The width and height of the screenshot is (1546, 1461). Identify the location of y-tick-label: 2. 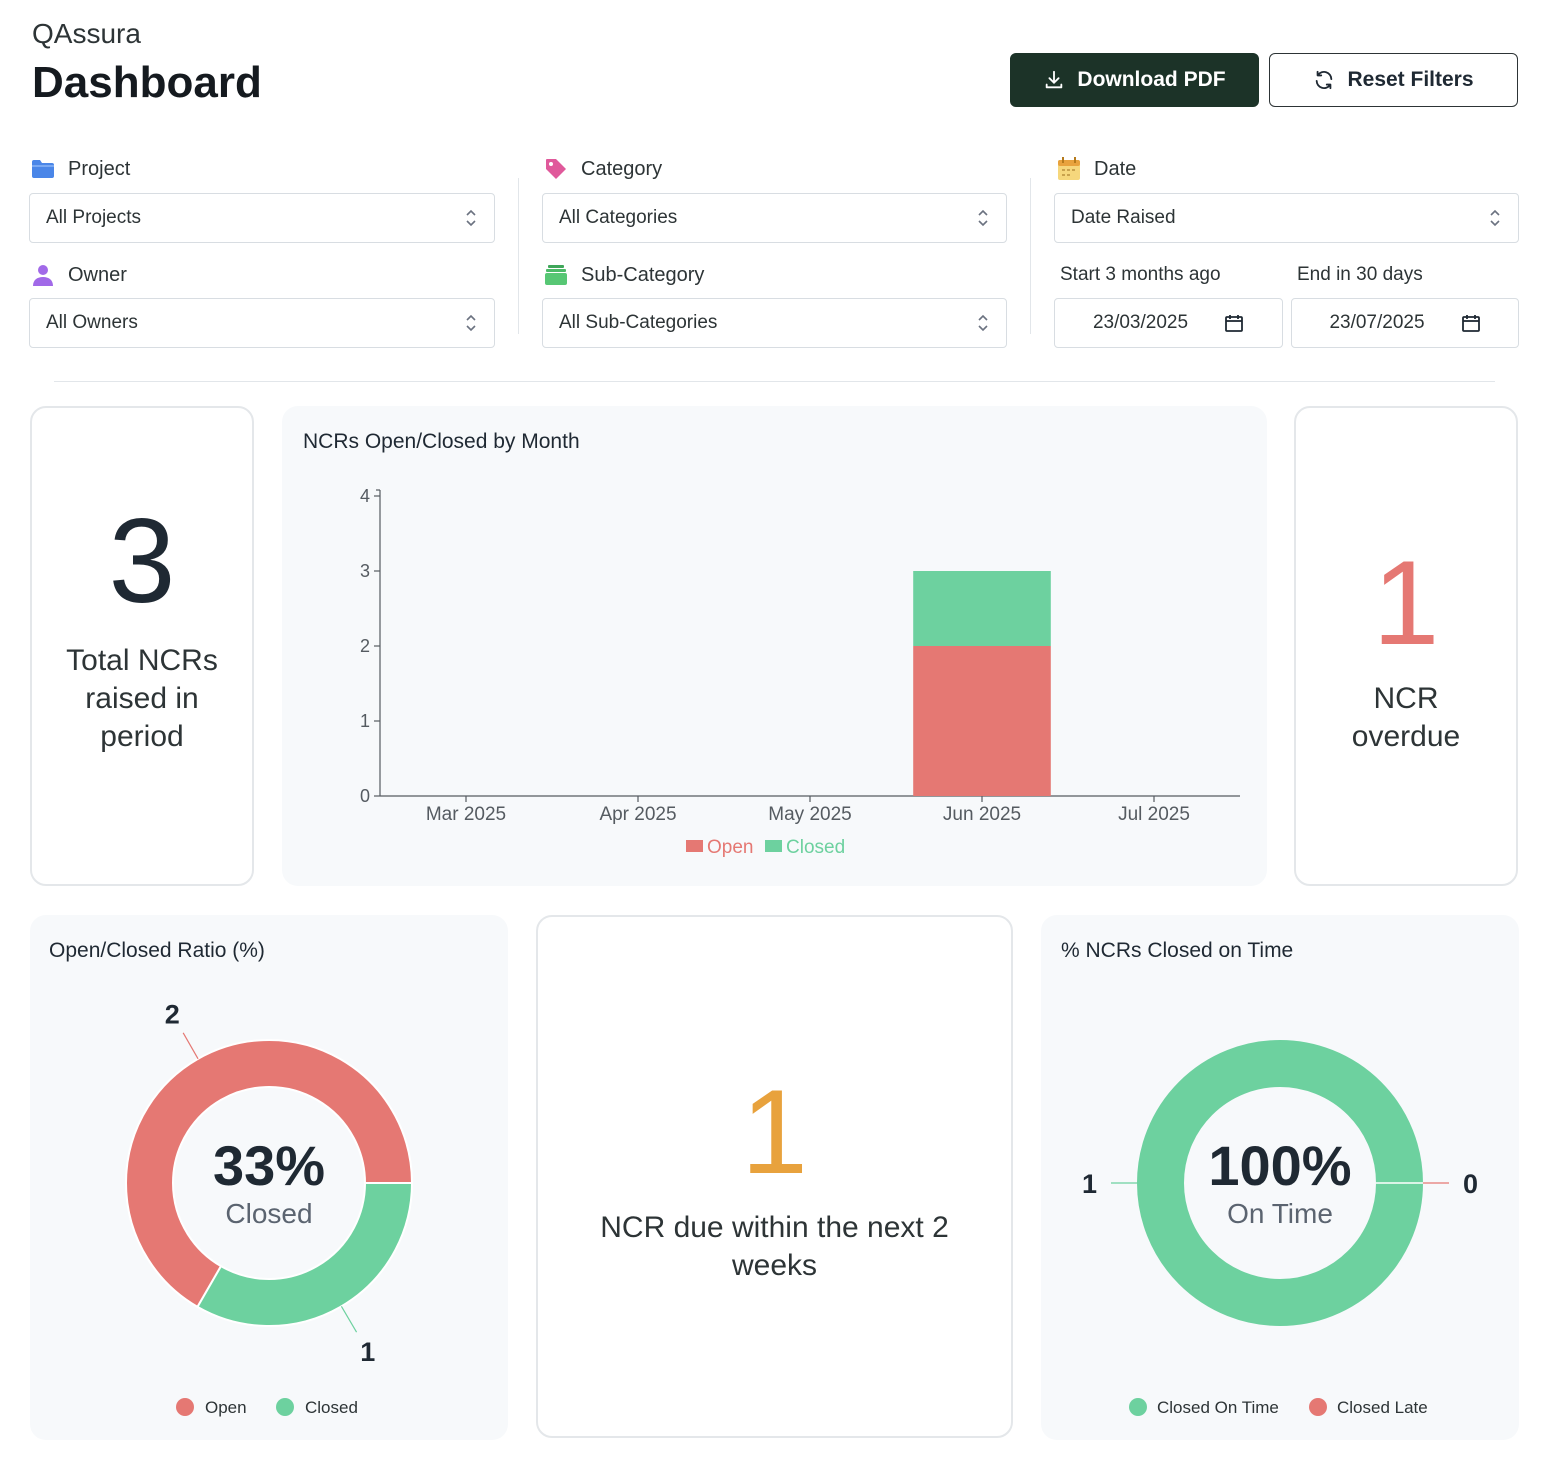
(365, 646).